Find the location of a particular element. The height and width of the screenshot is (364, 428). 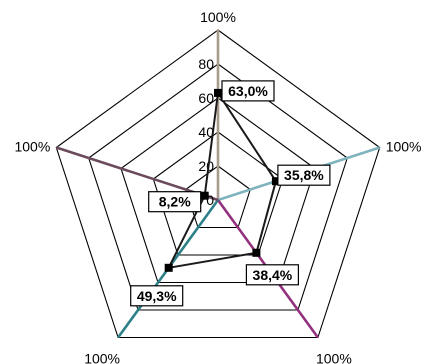

value-label: 49,3% is located at coordinates (157, 296).